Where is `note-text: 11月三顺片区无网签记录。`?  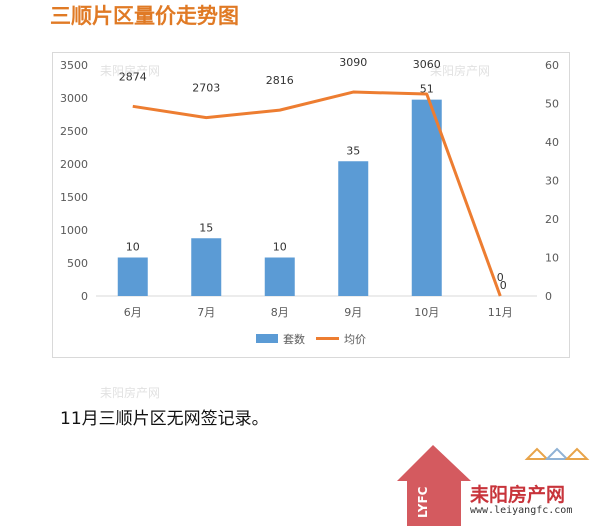
note-text: 11月三顺片区无网签记录。 is located at coordinates (164, 419).